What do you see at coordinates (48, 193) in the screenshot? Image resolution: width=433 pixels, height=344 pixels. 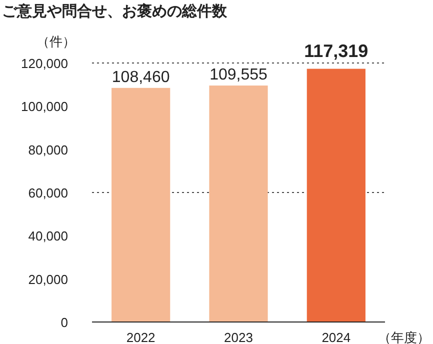 I see `y-tick-label: 60,000` at bounding box center [48, 193].